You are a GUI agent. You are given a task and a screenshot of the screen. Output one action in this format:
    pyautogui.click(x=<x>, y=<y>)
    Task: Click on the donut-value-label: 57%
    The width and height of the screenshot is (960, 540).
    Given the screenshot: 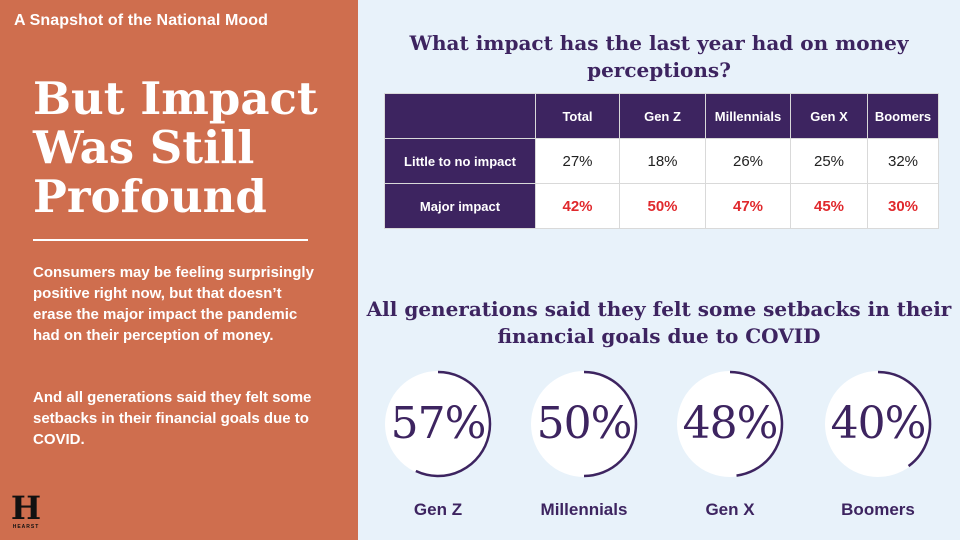 What is the action you would take?
    pyautogui.click(x=438, y=423)
    